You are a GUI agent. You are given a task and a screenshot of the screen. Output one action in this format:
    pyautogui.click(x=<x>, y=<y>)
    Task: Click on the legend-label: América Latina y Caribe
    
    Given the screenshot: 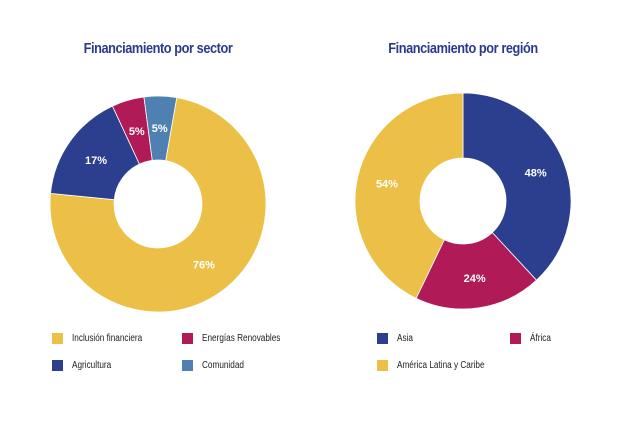 What is the action you would take?
    pyautogui.click(x=441, y=365)
    